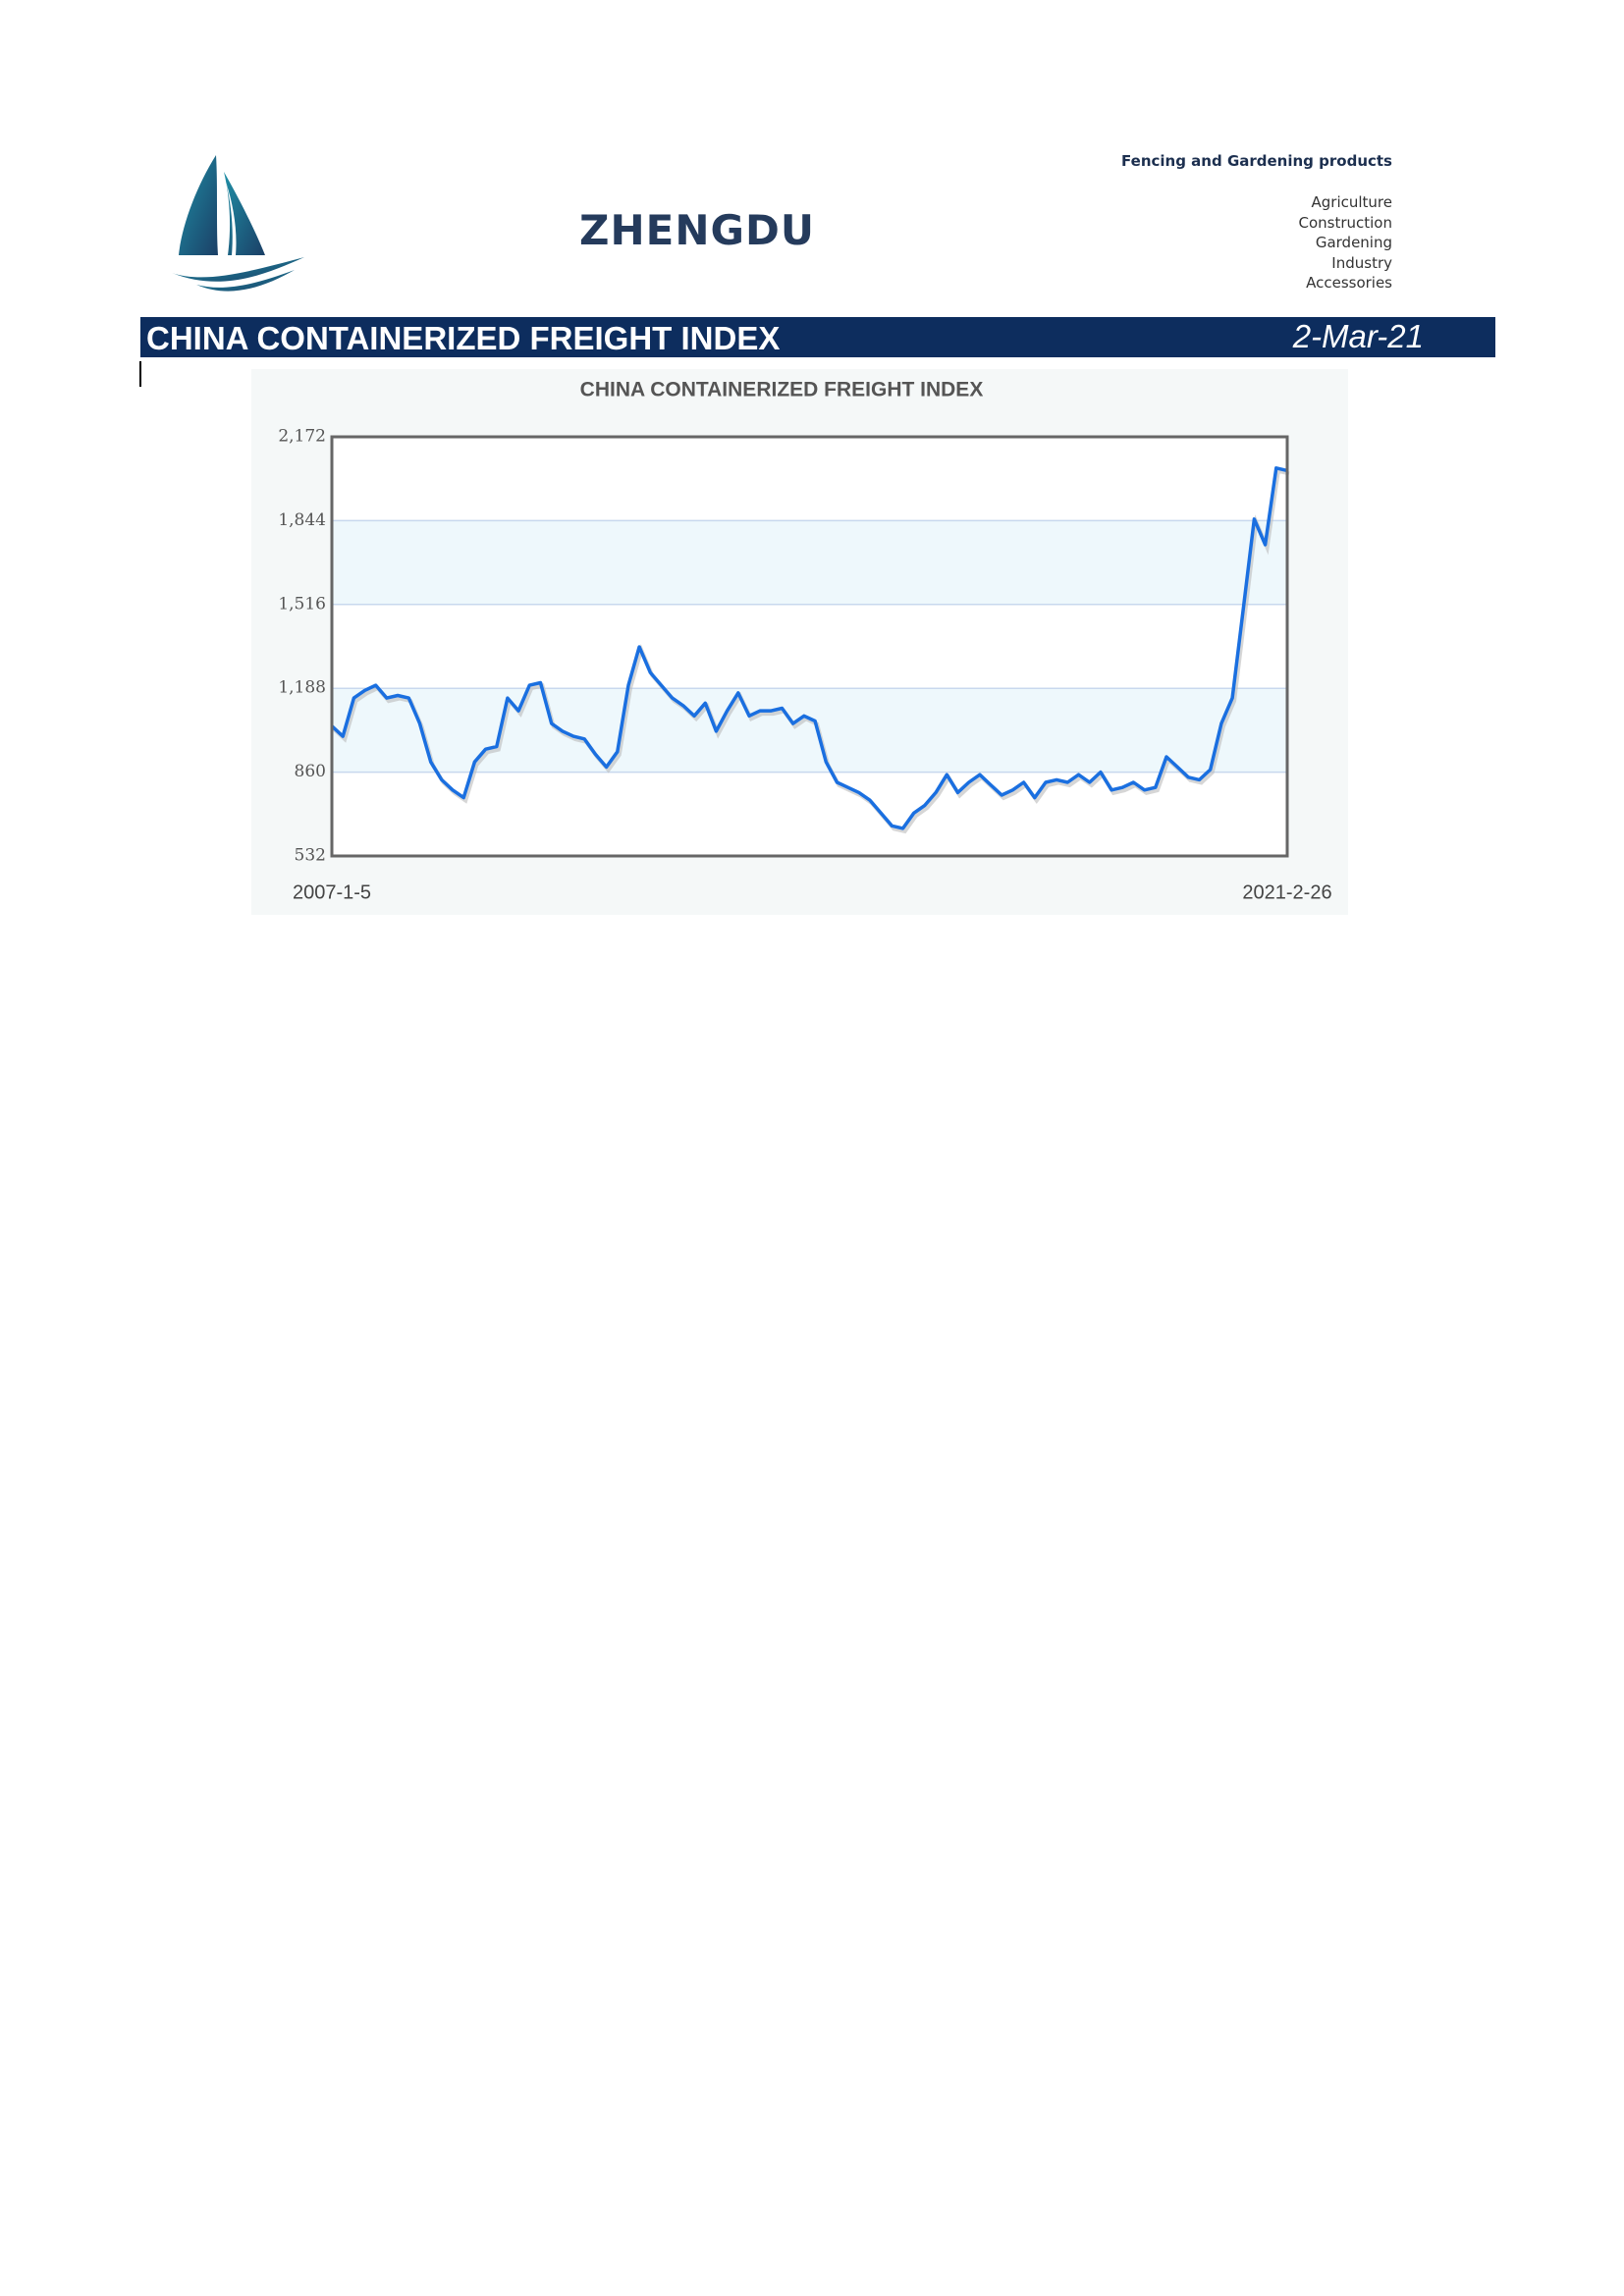  I want to click on x-tick-label: 2007-1-5, so click(332, 892).